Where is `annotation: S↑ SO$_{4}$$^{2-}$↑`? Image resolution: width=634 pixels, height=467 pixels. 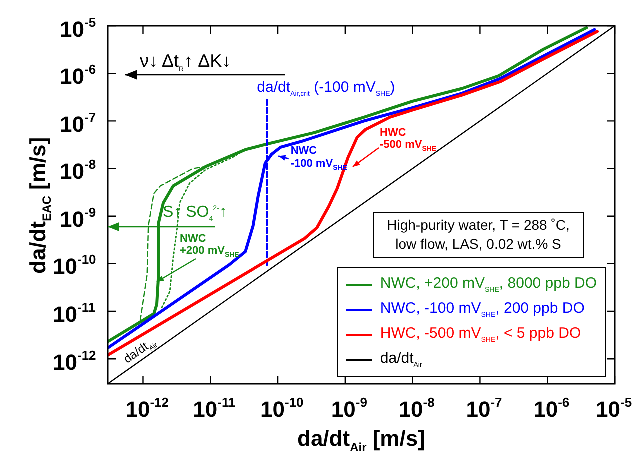 annotation: S↑ SO$_{4}$$^{2-}$↑ is located at coordinates (195, 214).